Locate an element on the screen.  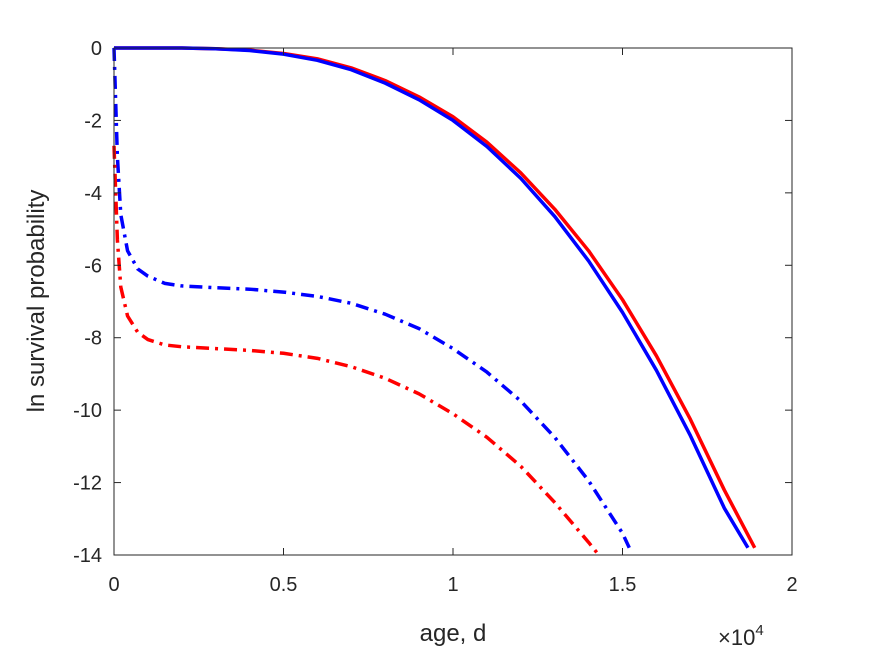
x-axis-title: age, d is located at coordinates (453, 633).